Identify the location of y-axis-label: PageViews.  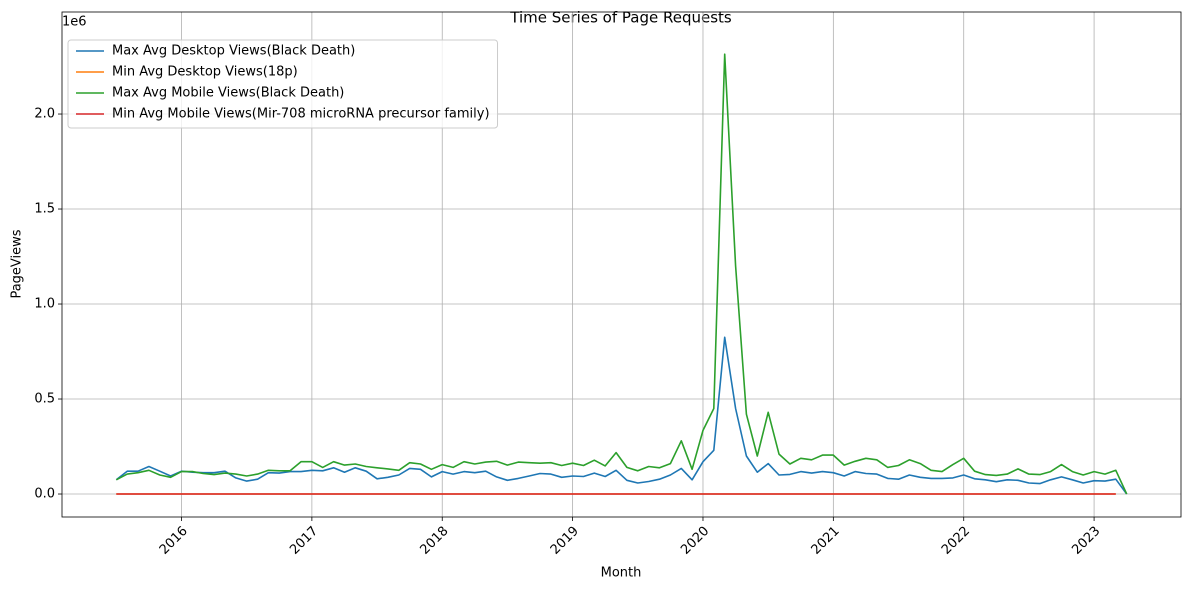
(17, 263).